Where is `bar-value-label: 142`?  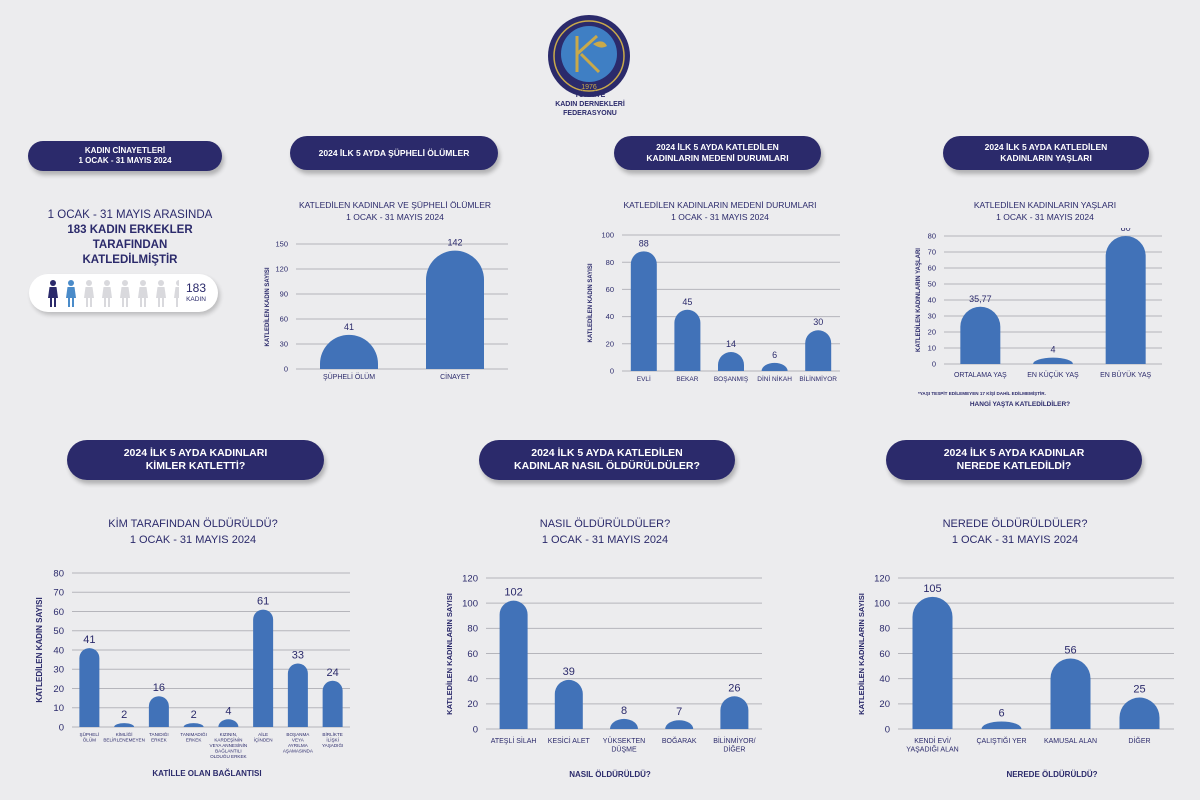 bar-value-label: 142 is located at coordinates (454, 243).